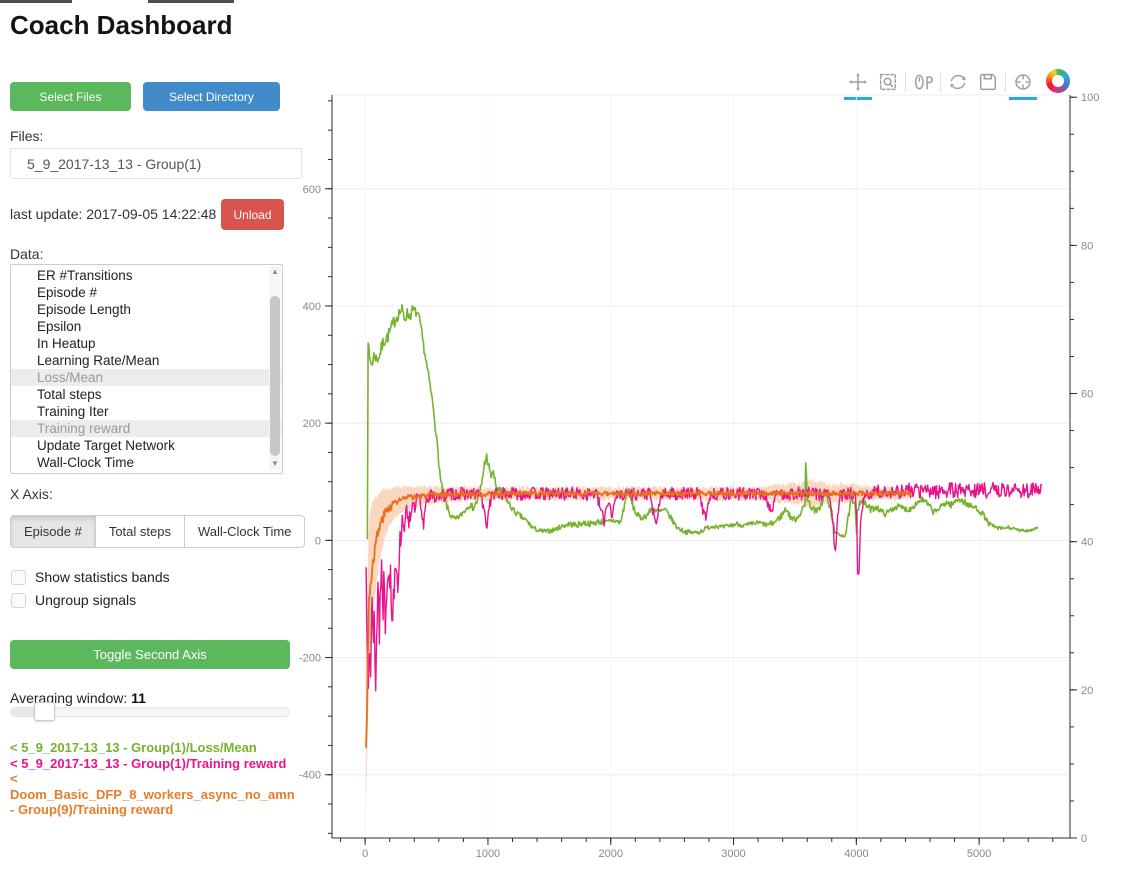 Image resolution: width=1123 pixels, height=875 pixels. I want to click on checkbox-label: Show statistics bands, so click(102, 577).